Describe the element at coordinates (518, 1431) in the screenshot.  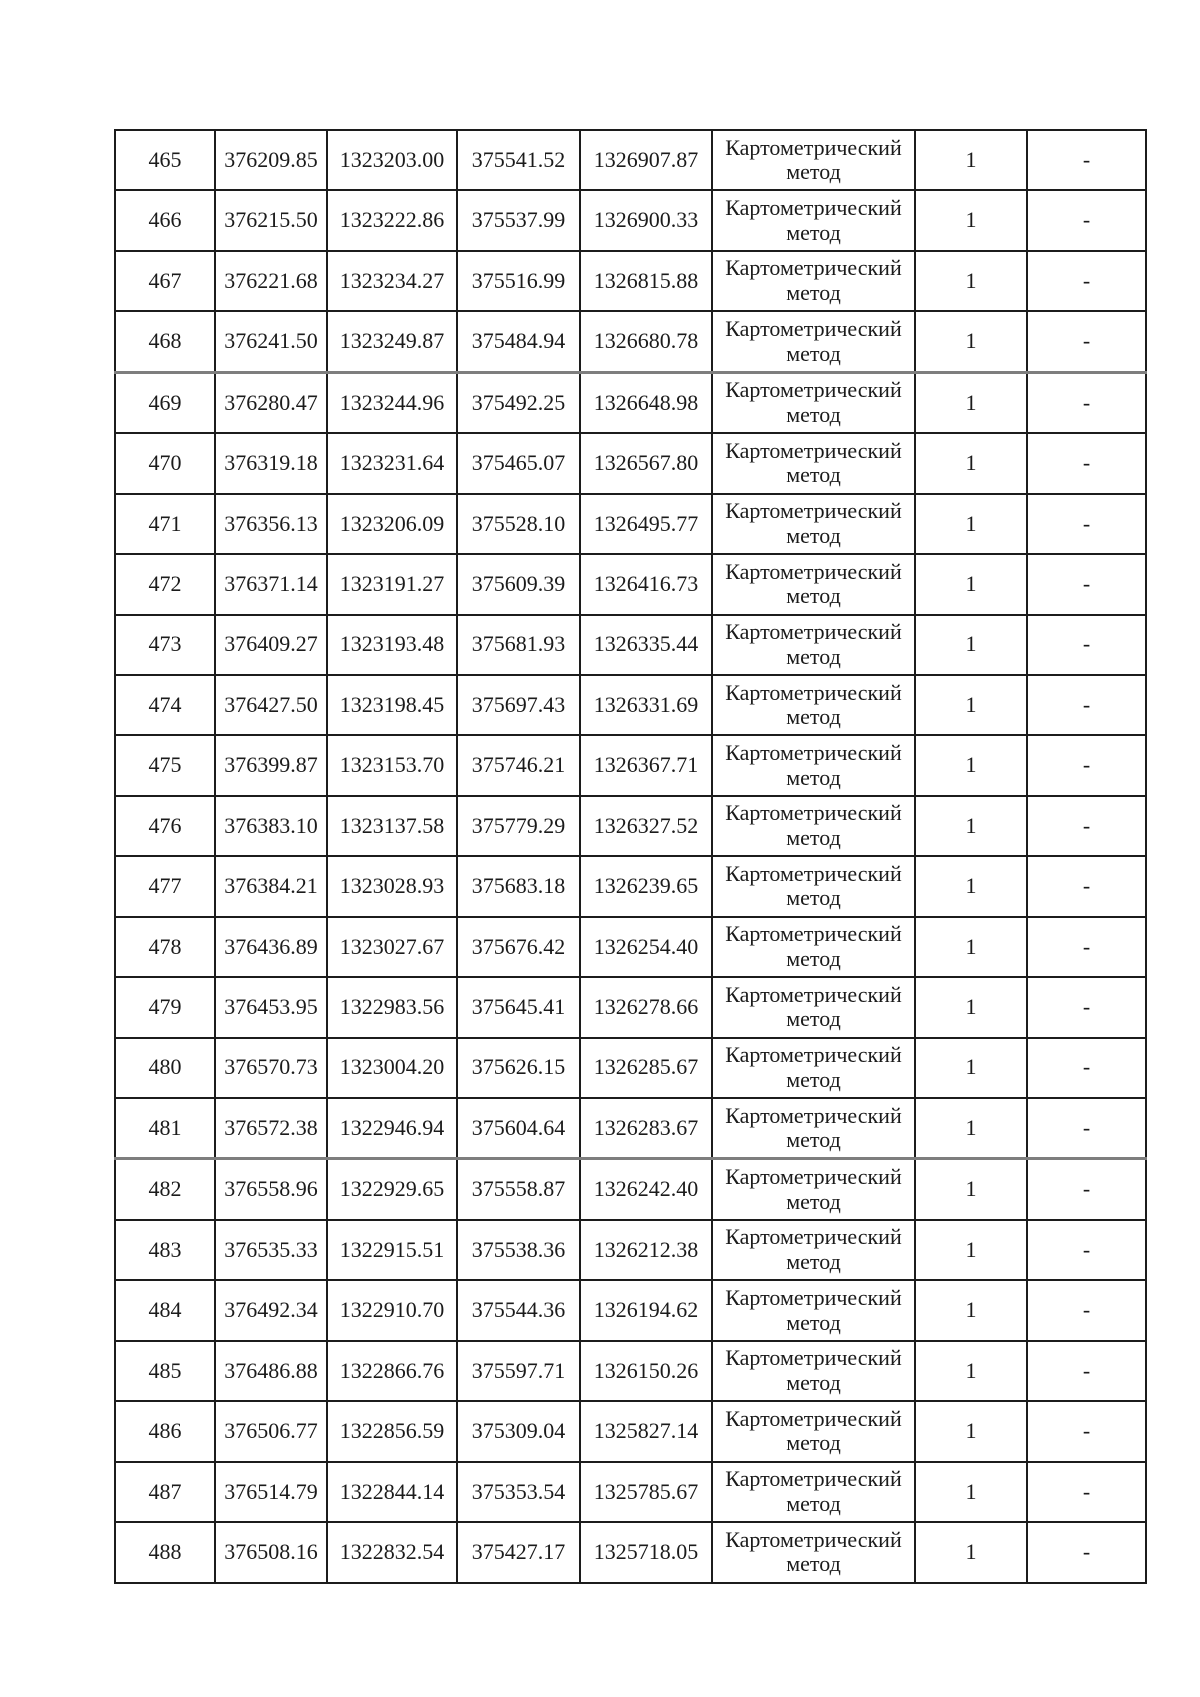
I see `x2-coordinate-cell: 375309.04` at that location.